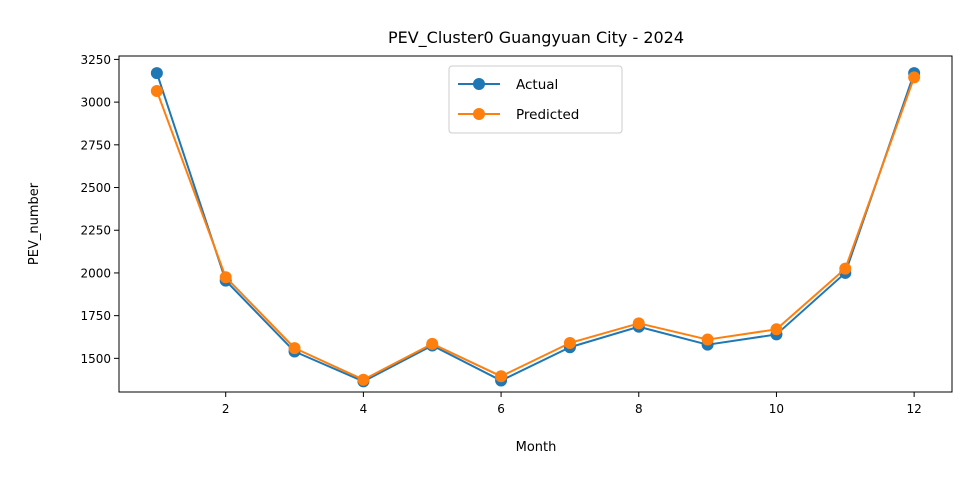 The width and height of the screenshot is (975, 480). Describe the element at coordinates (95, 188) in the screenshot. I see `y-tick-label: 2500` at that location.